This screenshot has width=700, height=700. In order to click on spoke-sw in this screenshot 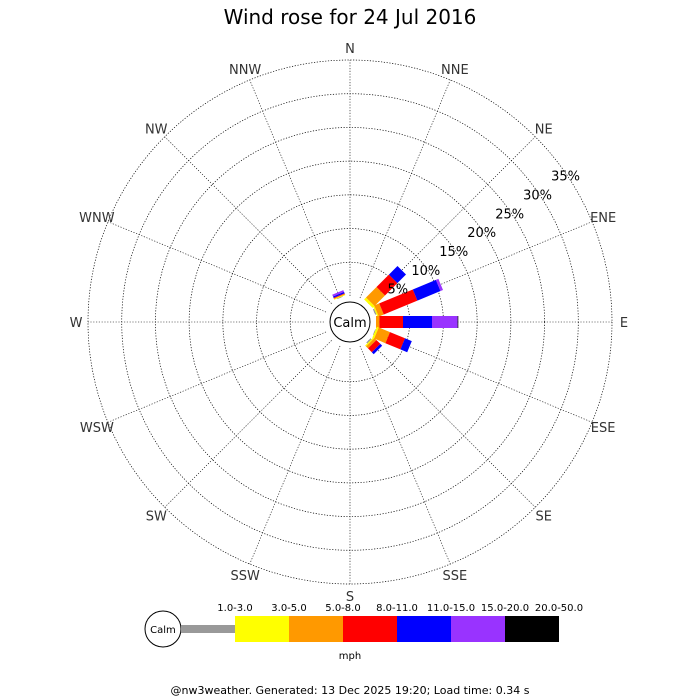, I will do `click(248, 424)`.